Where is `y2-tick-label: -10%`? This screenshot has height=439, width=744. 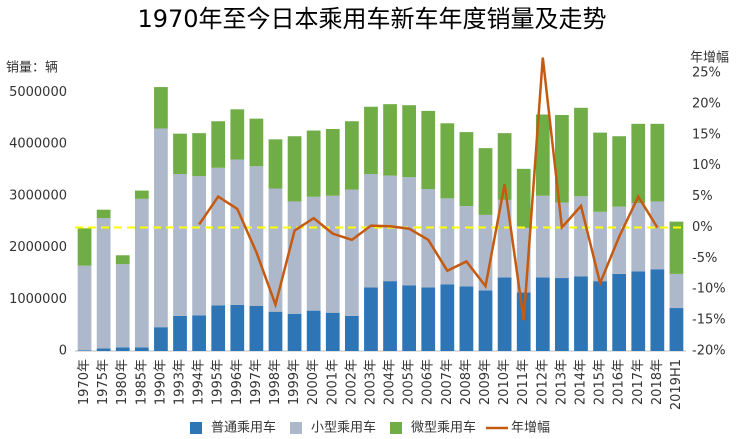 y2-tick-label: -10% is located at coordinates (709, 289).